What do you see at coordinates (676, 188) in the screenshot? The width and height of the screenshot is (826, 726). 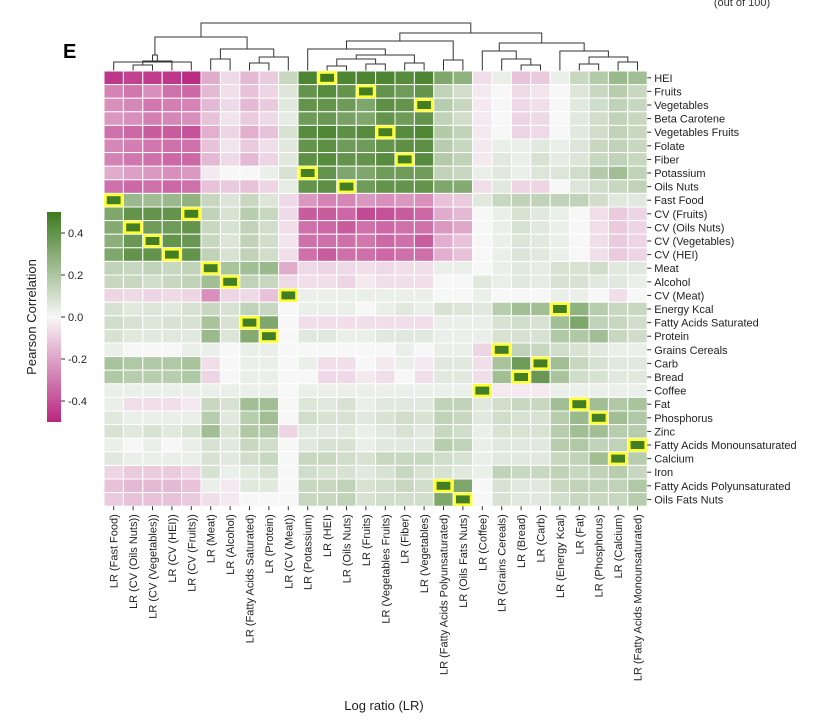 I see `row-label: Oils Nuts` at bounding box center [676, 188].